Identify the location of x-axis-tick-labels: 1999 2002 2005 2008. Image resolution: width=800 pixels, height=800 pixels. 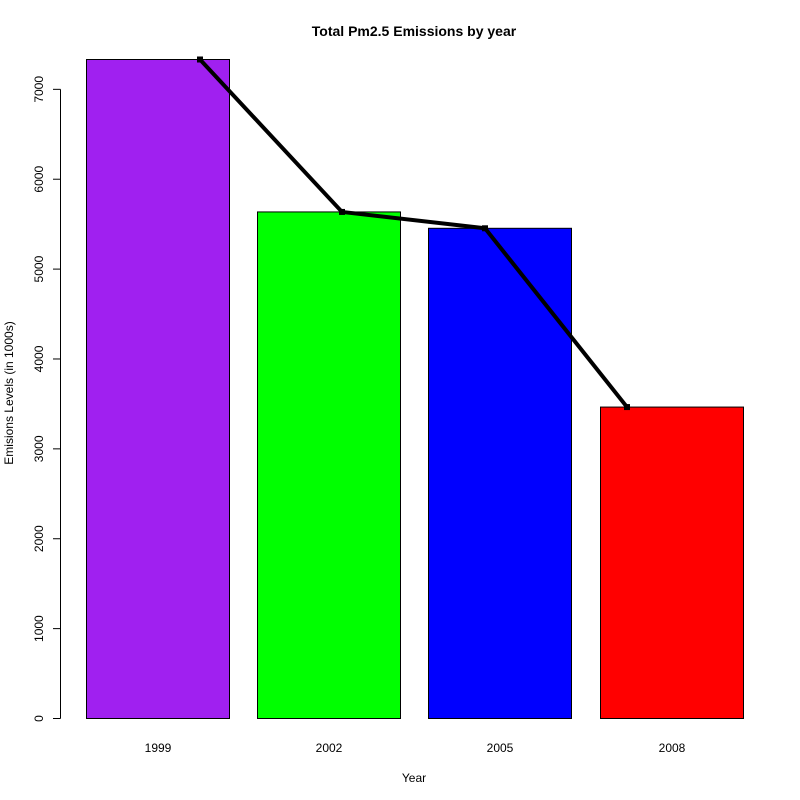
(415, 748).